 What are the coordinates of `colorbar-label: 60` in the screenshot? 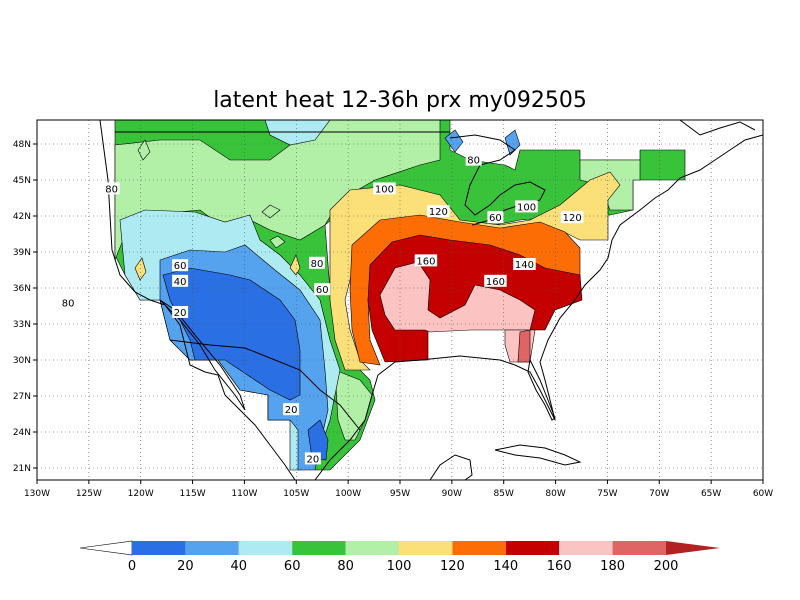 It's located at (292, 566).